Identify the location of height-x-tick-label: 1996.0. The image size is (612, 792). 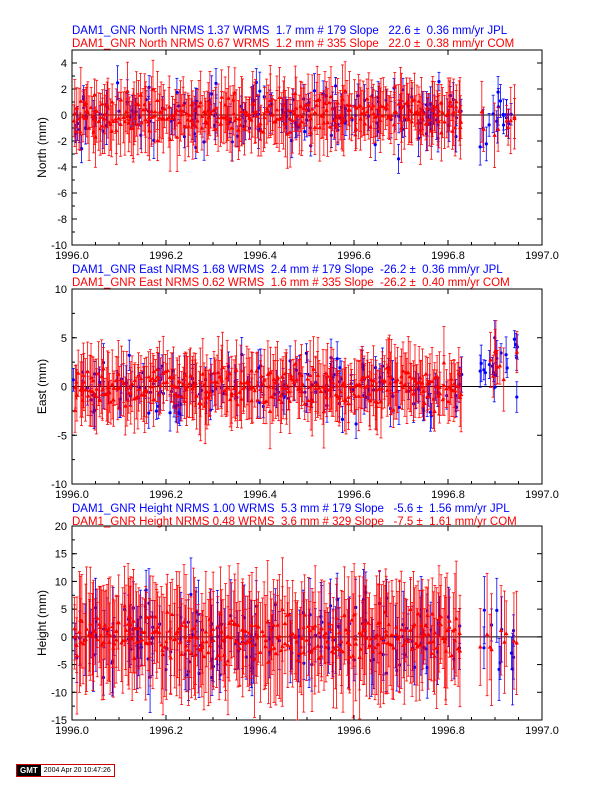
(72, 731).